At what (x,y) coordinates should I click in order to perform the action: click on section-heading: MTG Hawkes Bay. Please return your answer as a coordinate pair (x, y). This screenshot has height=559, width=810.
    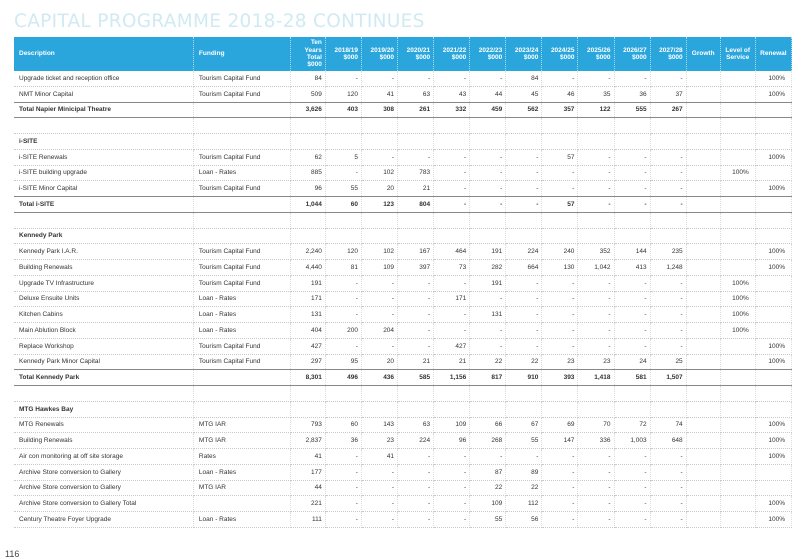
    Looking at the image, I should click on (104, 409).